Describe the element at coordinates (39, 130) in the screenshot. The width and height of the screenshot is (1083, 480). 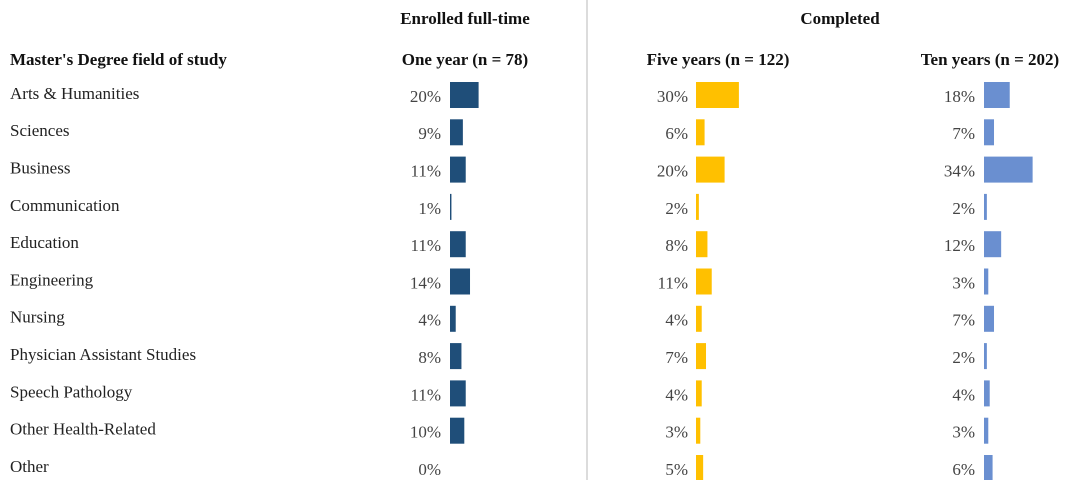
I see `category-label: Sciences` at that location.